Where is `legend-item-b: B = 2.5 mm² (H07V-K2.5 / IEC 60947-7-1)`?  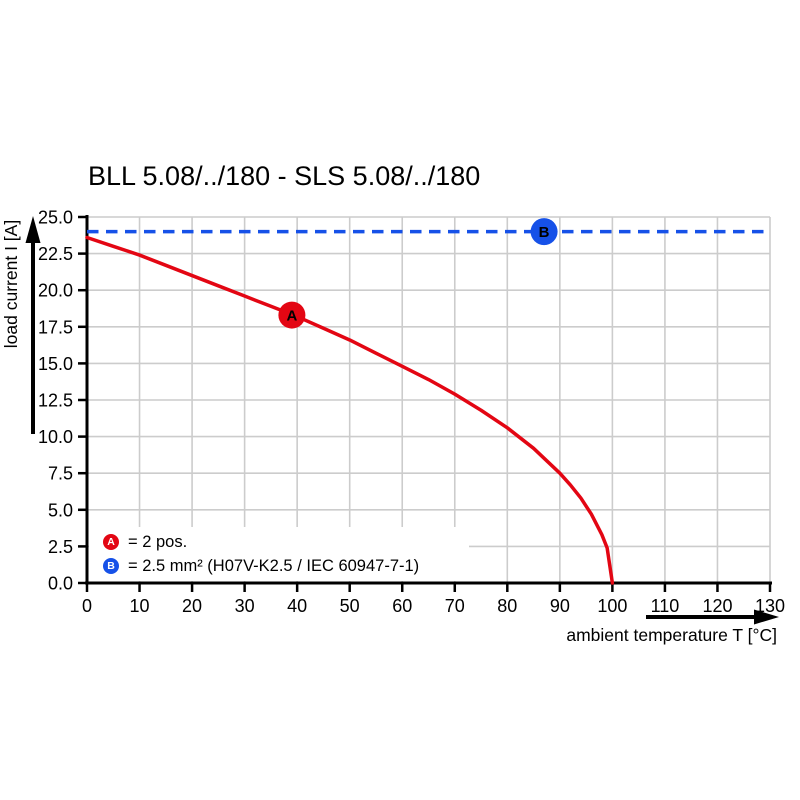 legend-item-b: B = 2.5 mm² (H07V-K2.5 / IEC 60947-7-1) is located at coordinates (286, 566).